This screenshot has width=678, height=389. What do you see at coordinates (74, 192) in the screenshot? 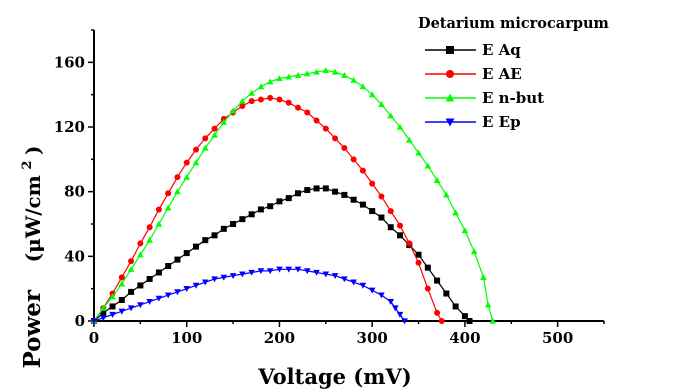
I see `y-tick-label: 80` at bounding box center [74, 192].